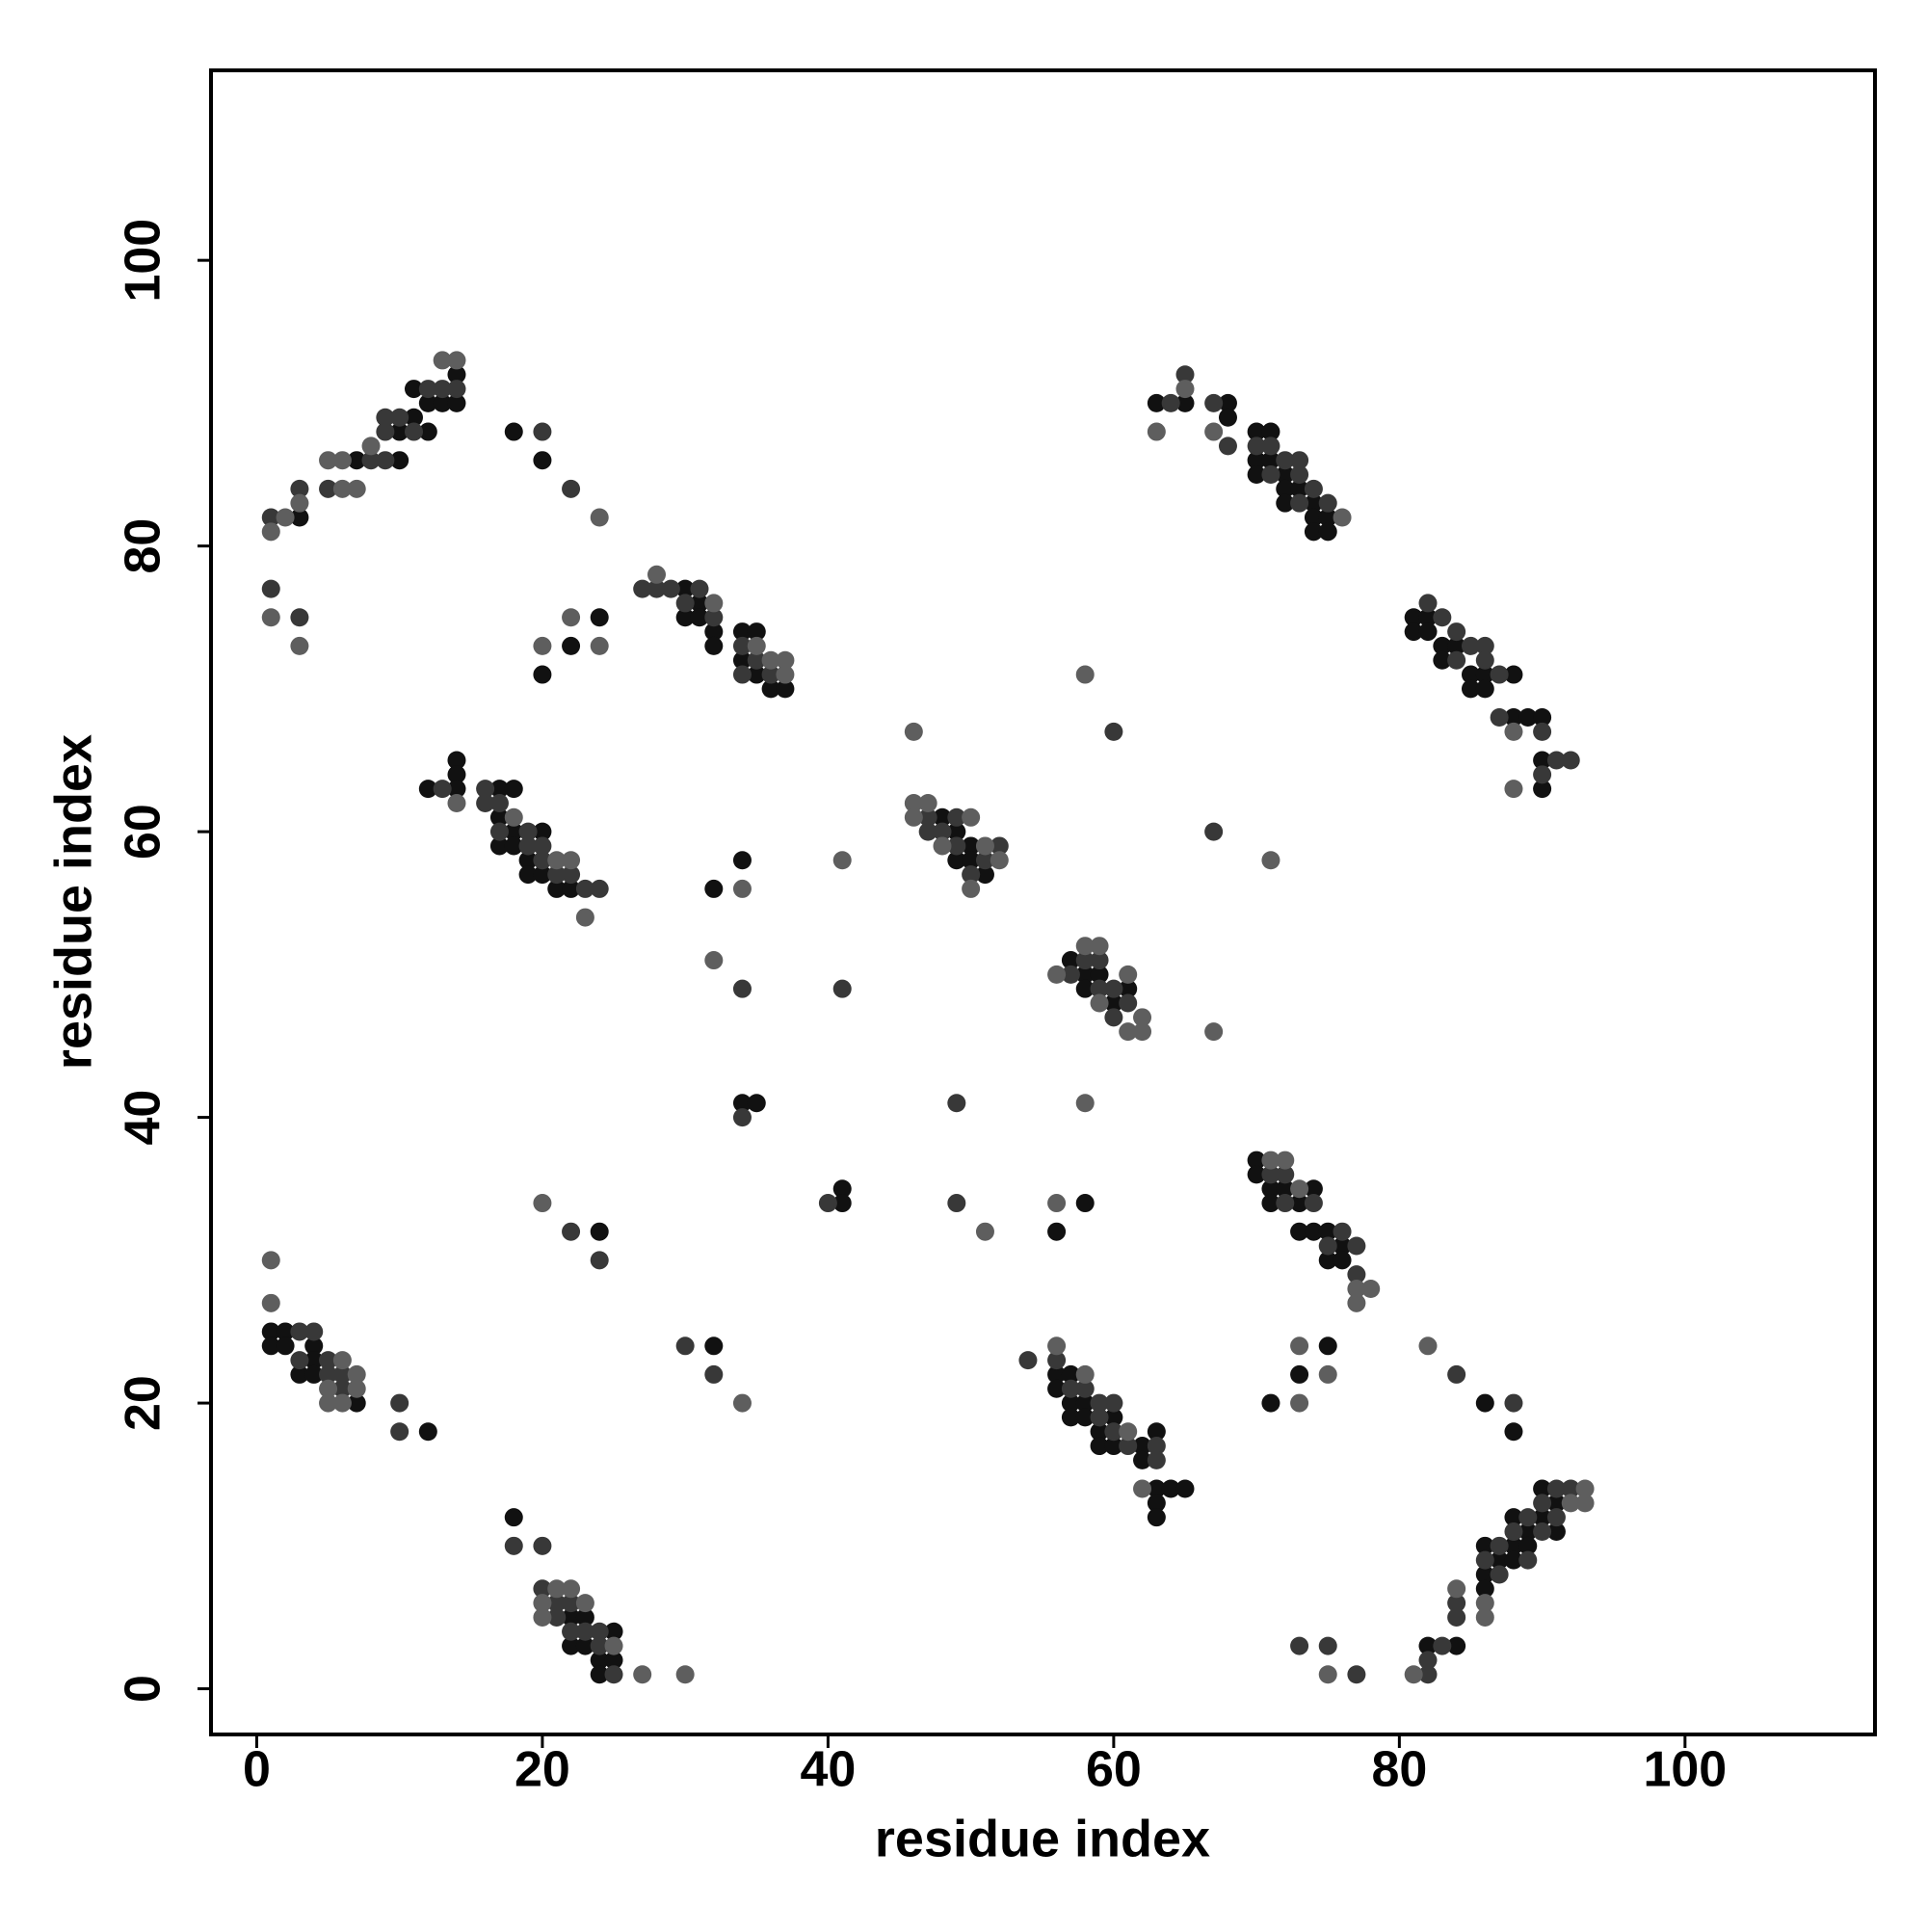 This screenshot has width=1927, height=1932. Describe the element at coordinates (828, 1770) in the screenshot. I see `x-tick-label: 40` at that location.